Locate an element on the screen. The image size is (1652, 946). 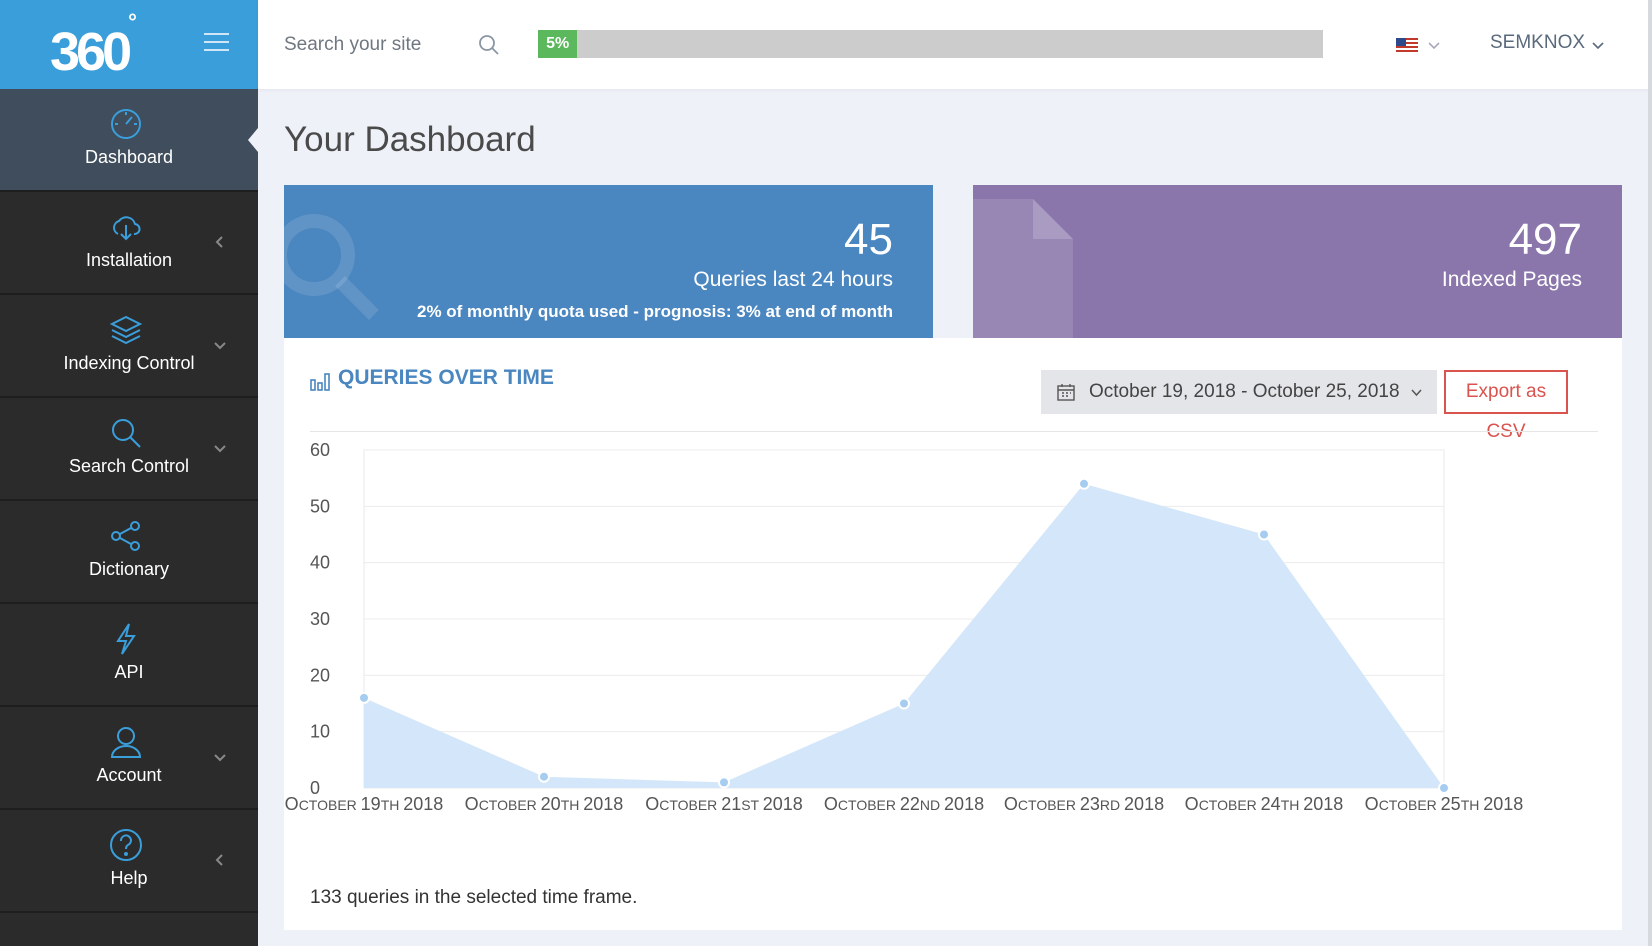
sidebar-item-label: Indexing Control is located at coordinates (129, 363).